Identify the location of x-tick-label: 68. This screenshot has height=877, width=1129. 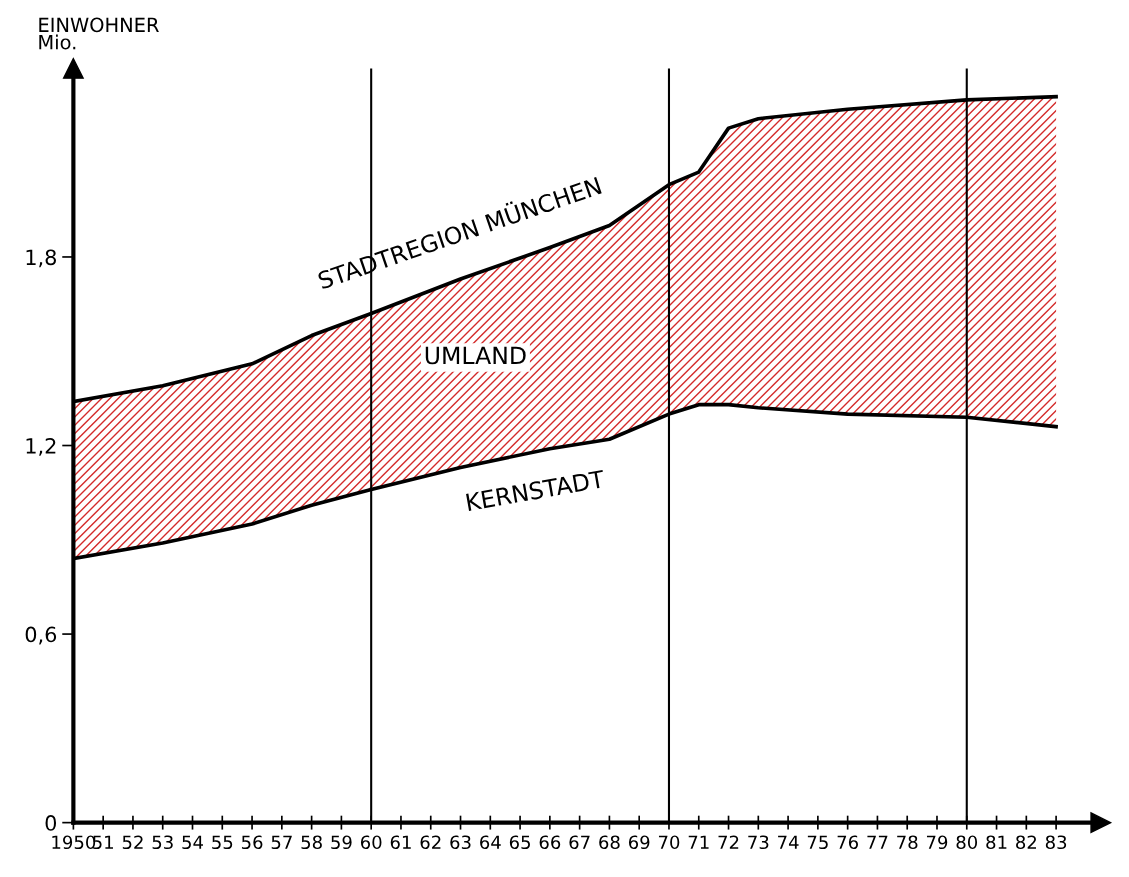
(609, 842).